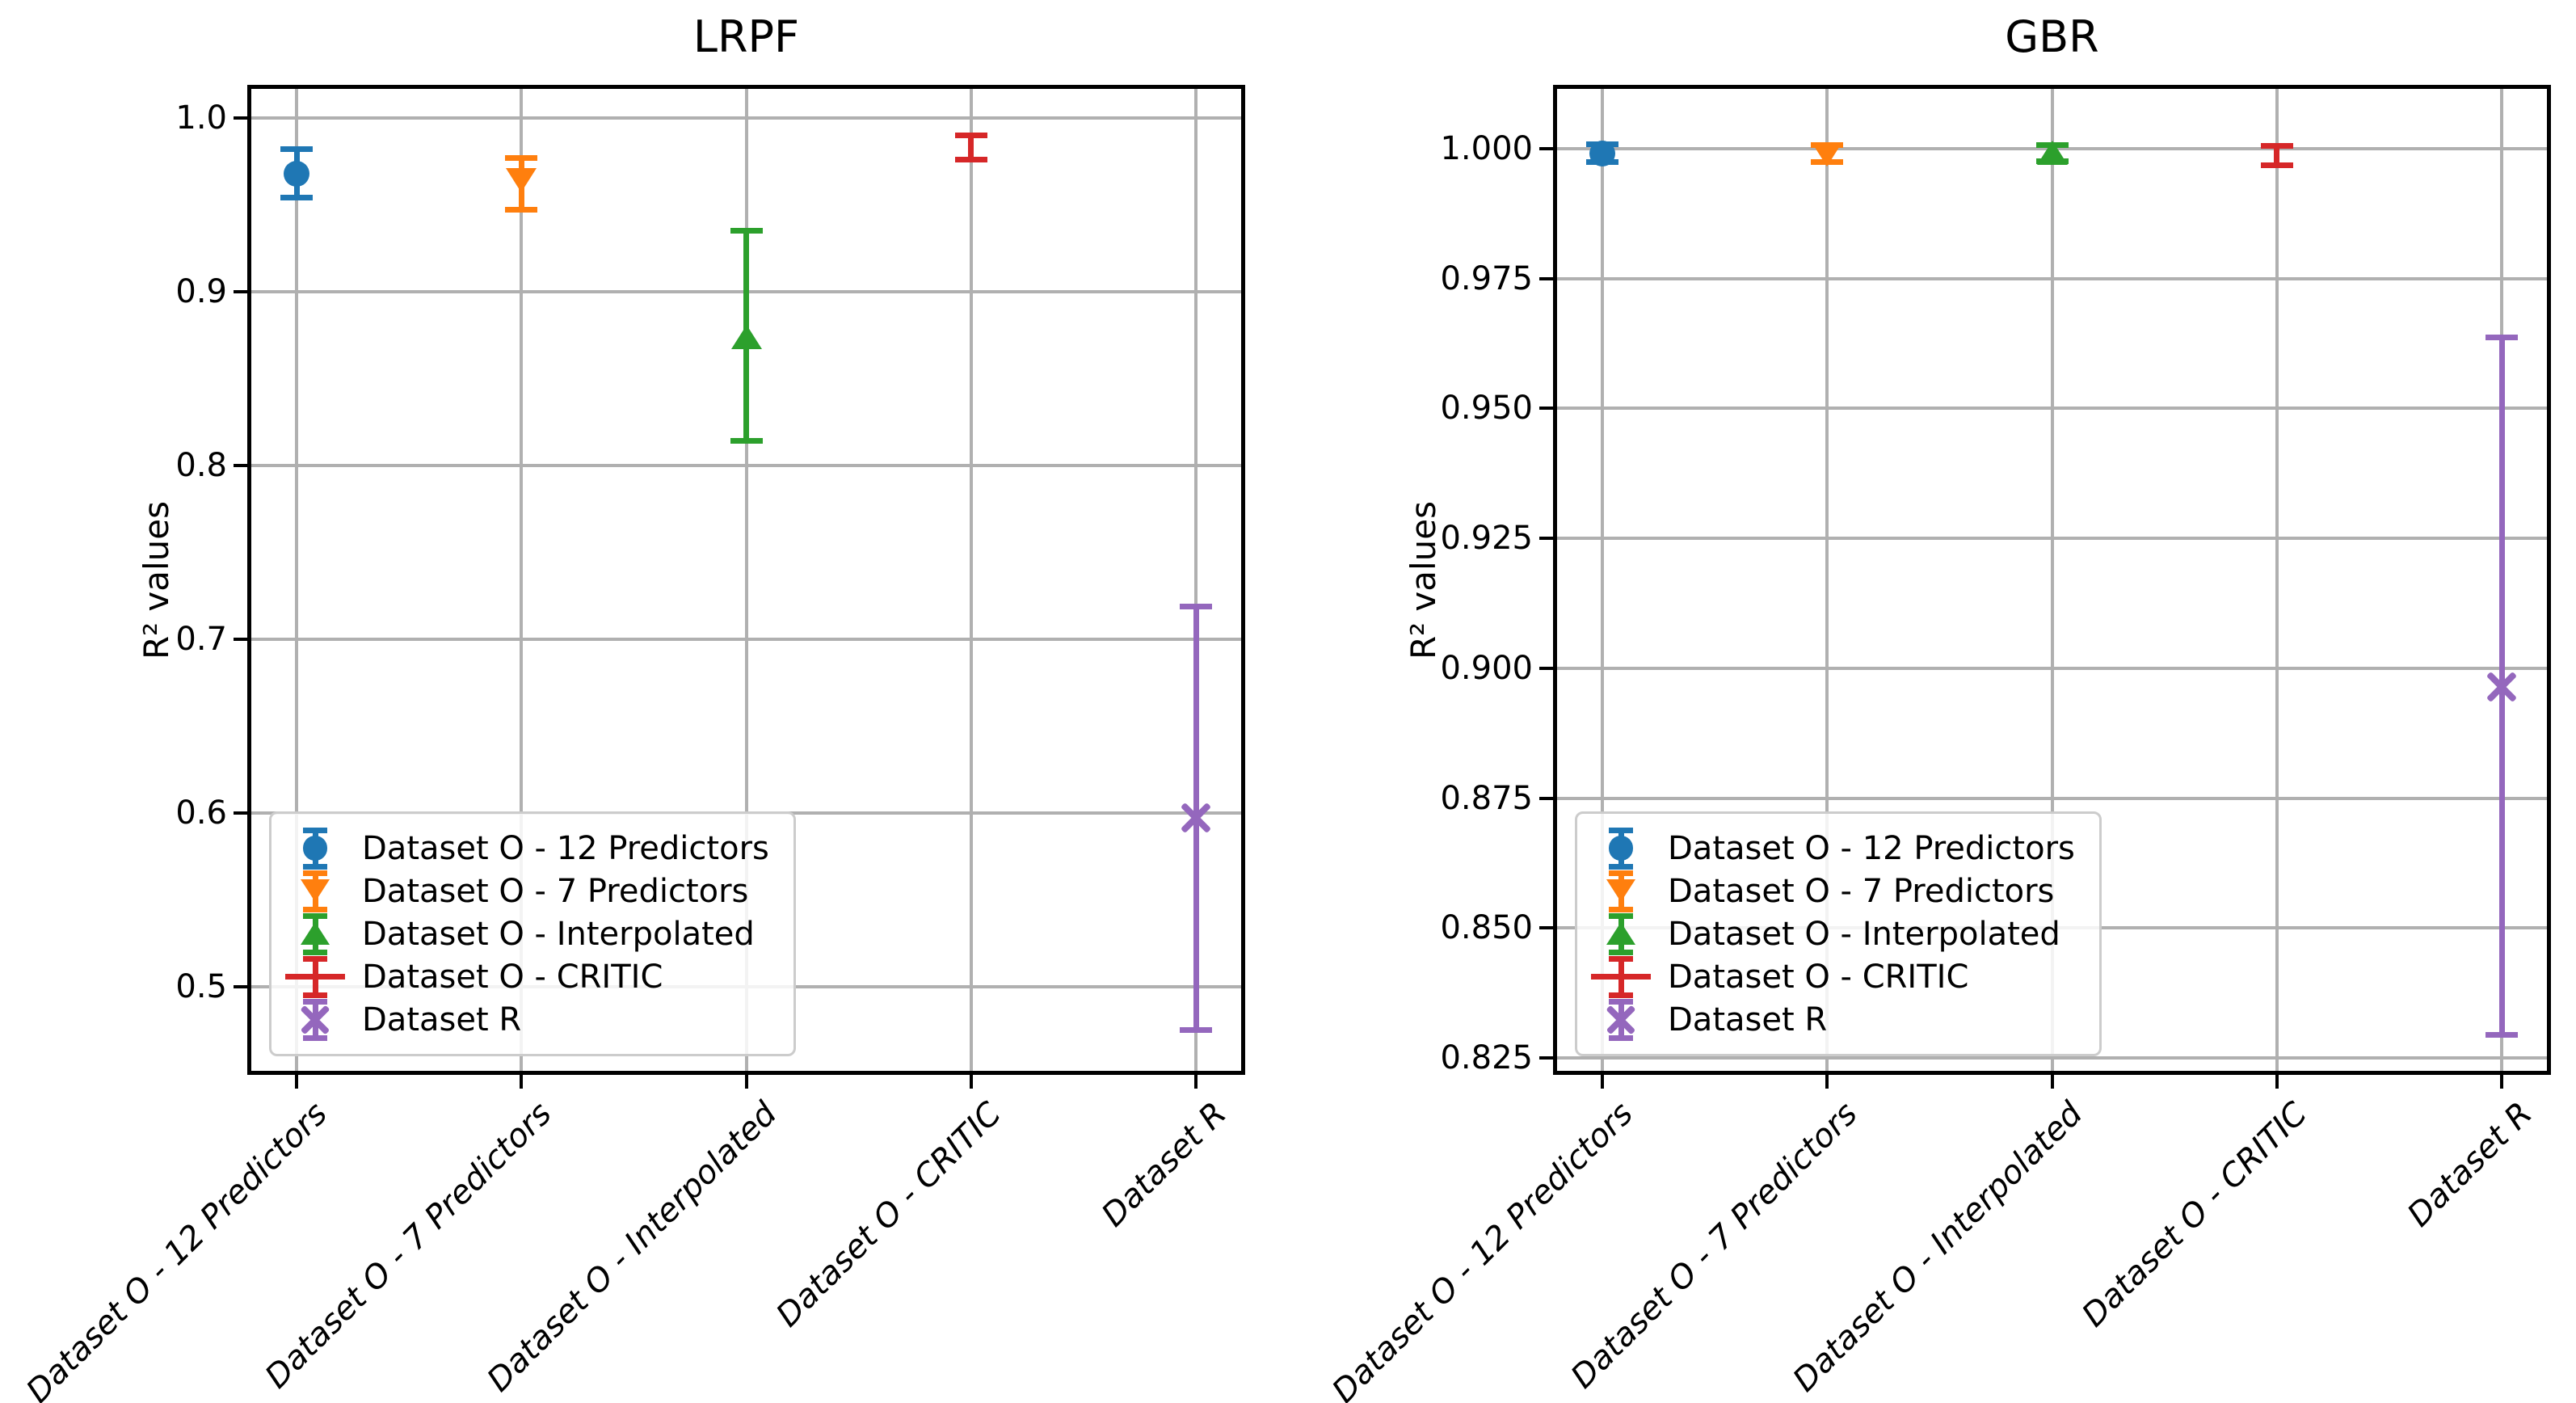  What do you see at coordinates (1486, 409) in the screenshot?
I see `y-tick-label: 0.950` at bounding box center [1486, 409].